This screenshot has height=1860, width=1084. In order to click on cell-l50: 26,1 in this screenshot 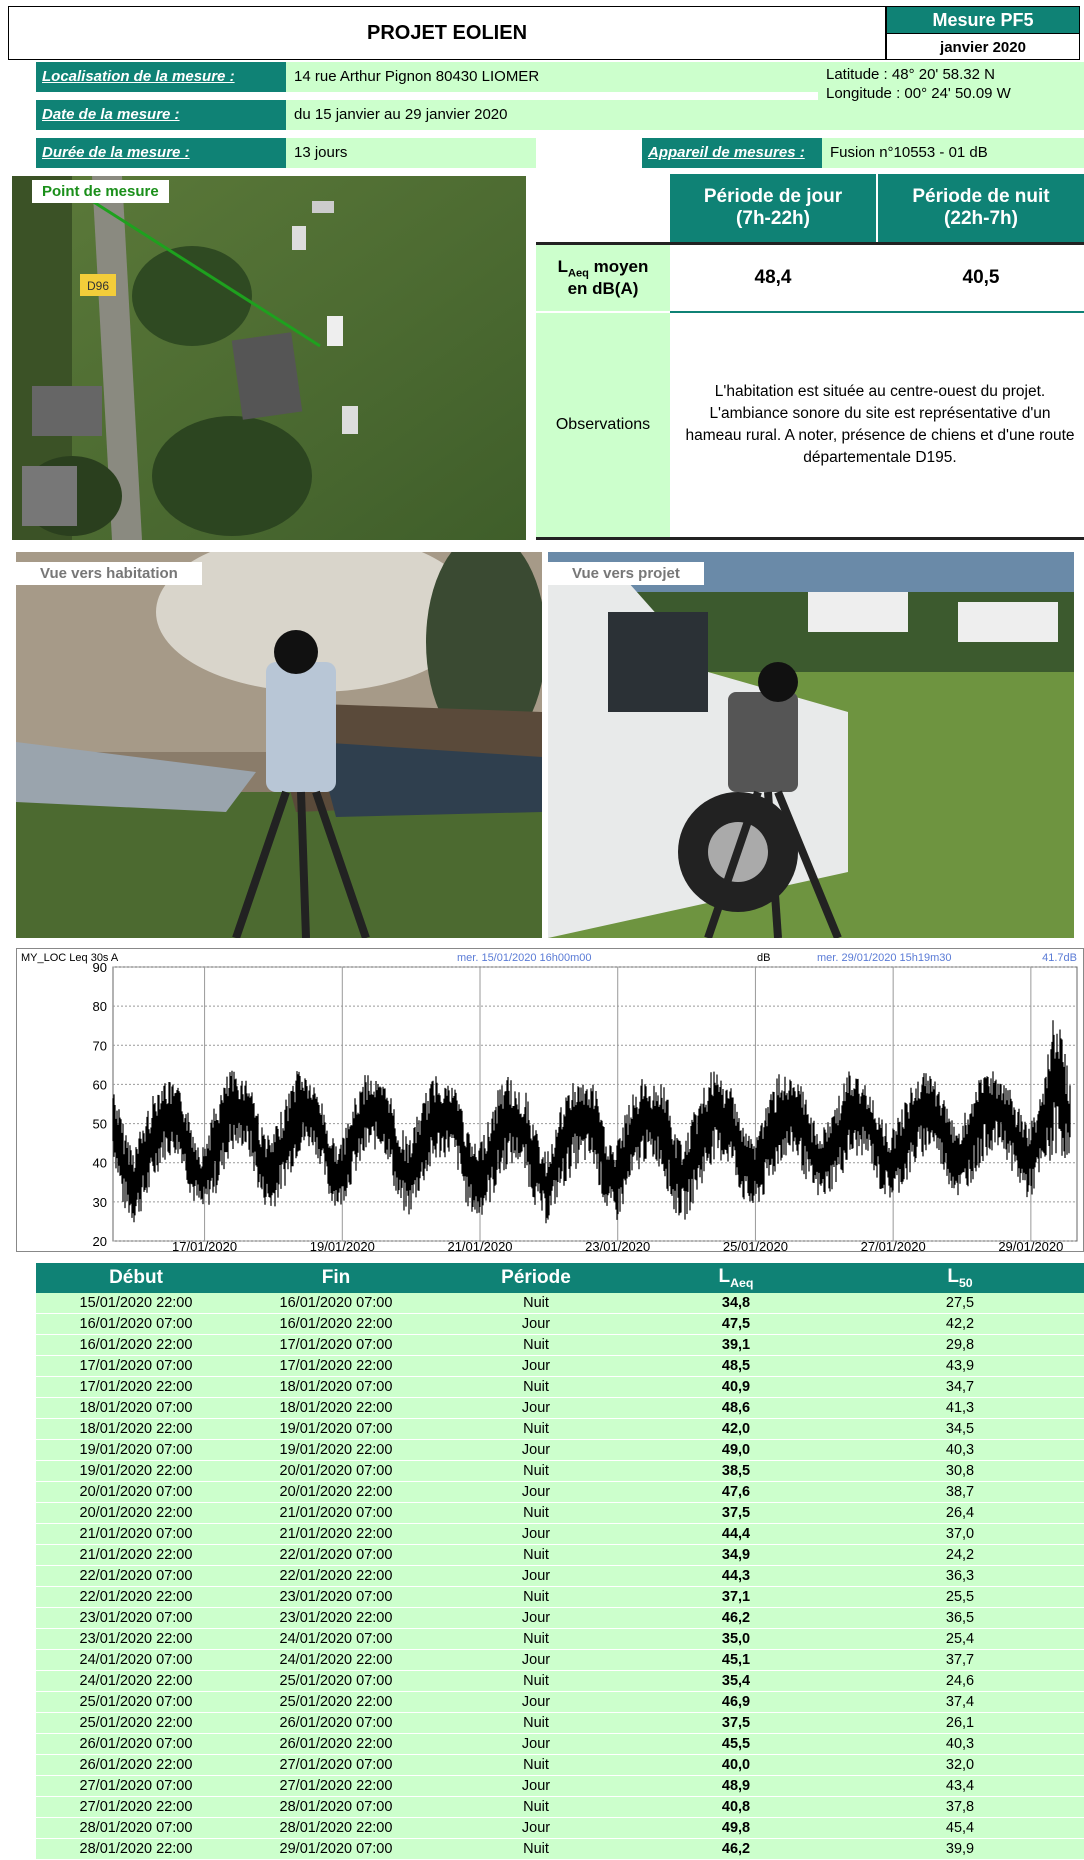, I will do `click(960, 1723)`.